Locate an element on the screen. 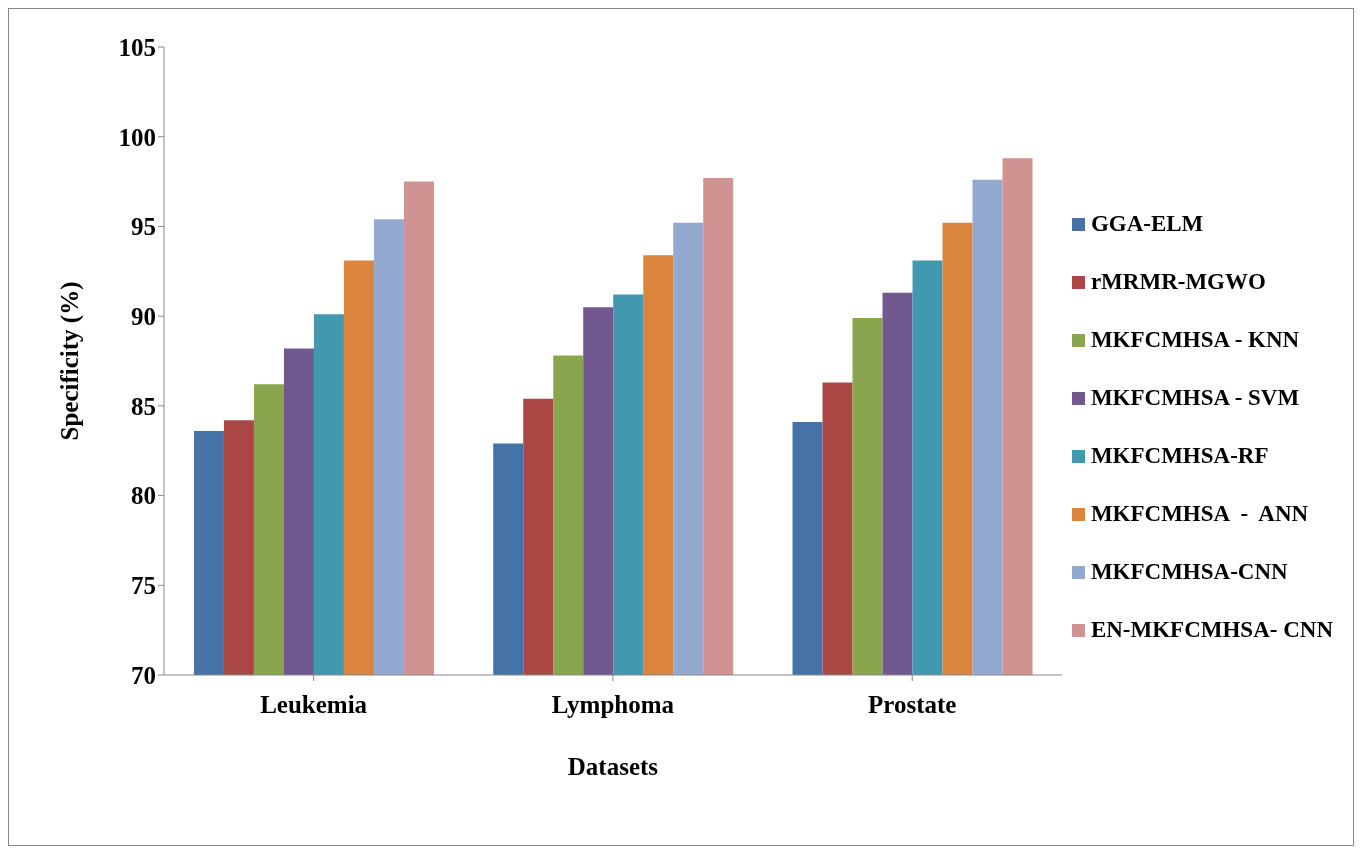 Image resolution: width=1362 pixels, height=854 pixels. legend-label: EN-MKFCMHSA- CNN is located at coordinates (1211, 630).